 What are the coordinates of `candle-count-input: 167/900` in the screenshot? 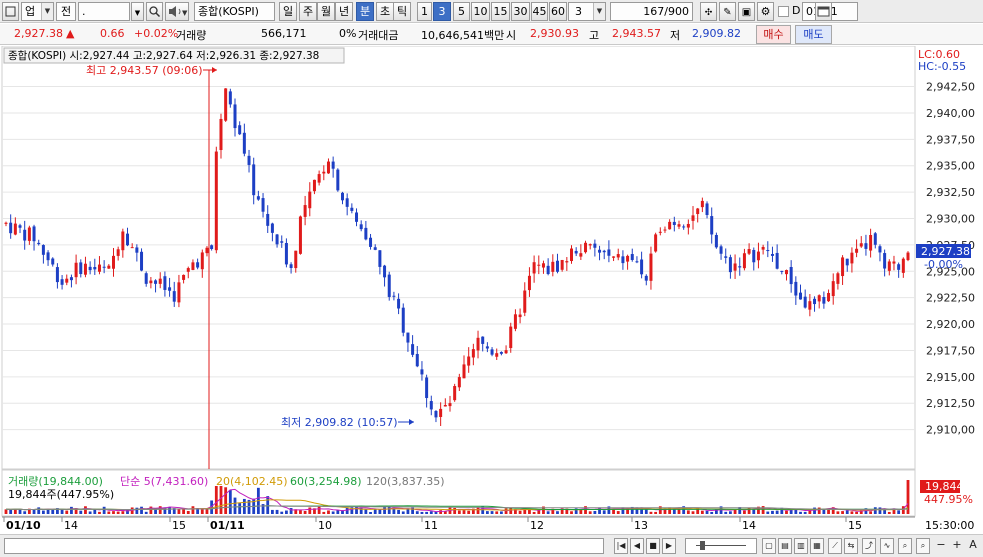 It's located at (651, 11).